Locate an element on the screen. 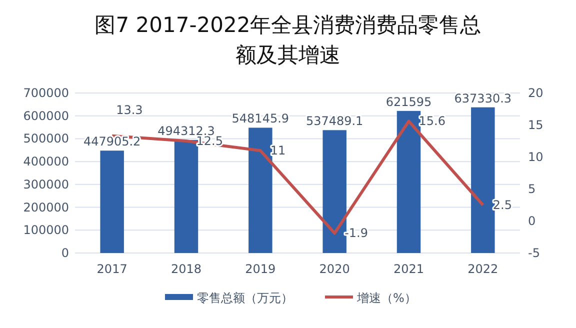  y2-tick-label: 10 is located at coordinates (536, 157).